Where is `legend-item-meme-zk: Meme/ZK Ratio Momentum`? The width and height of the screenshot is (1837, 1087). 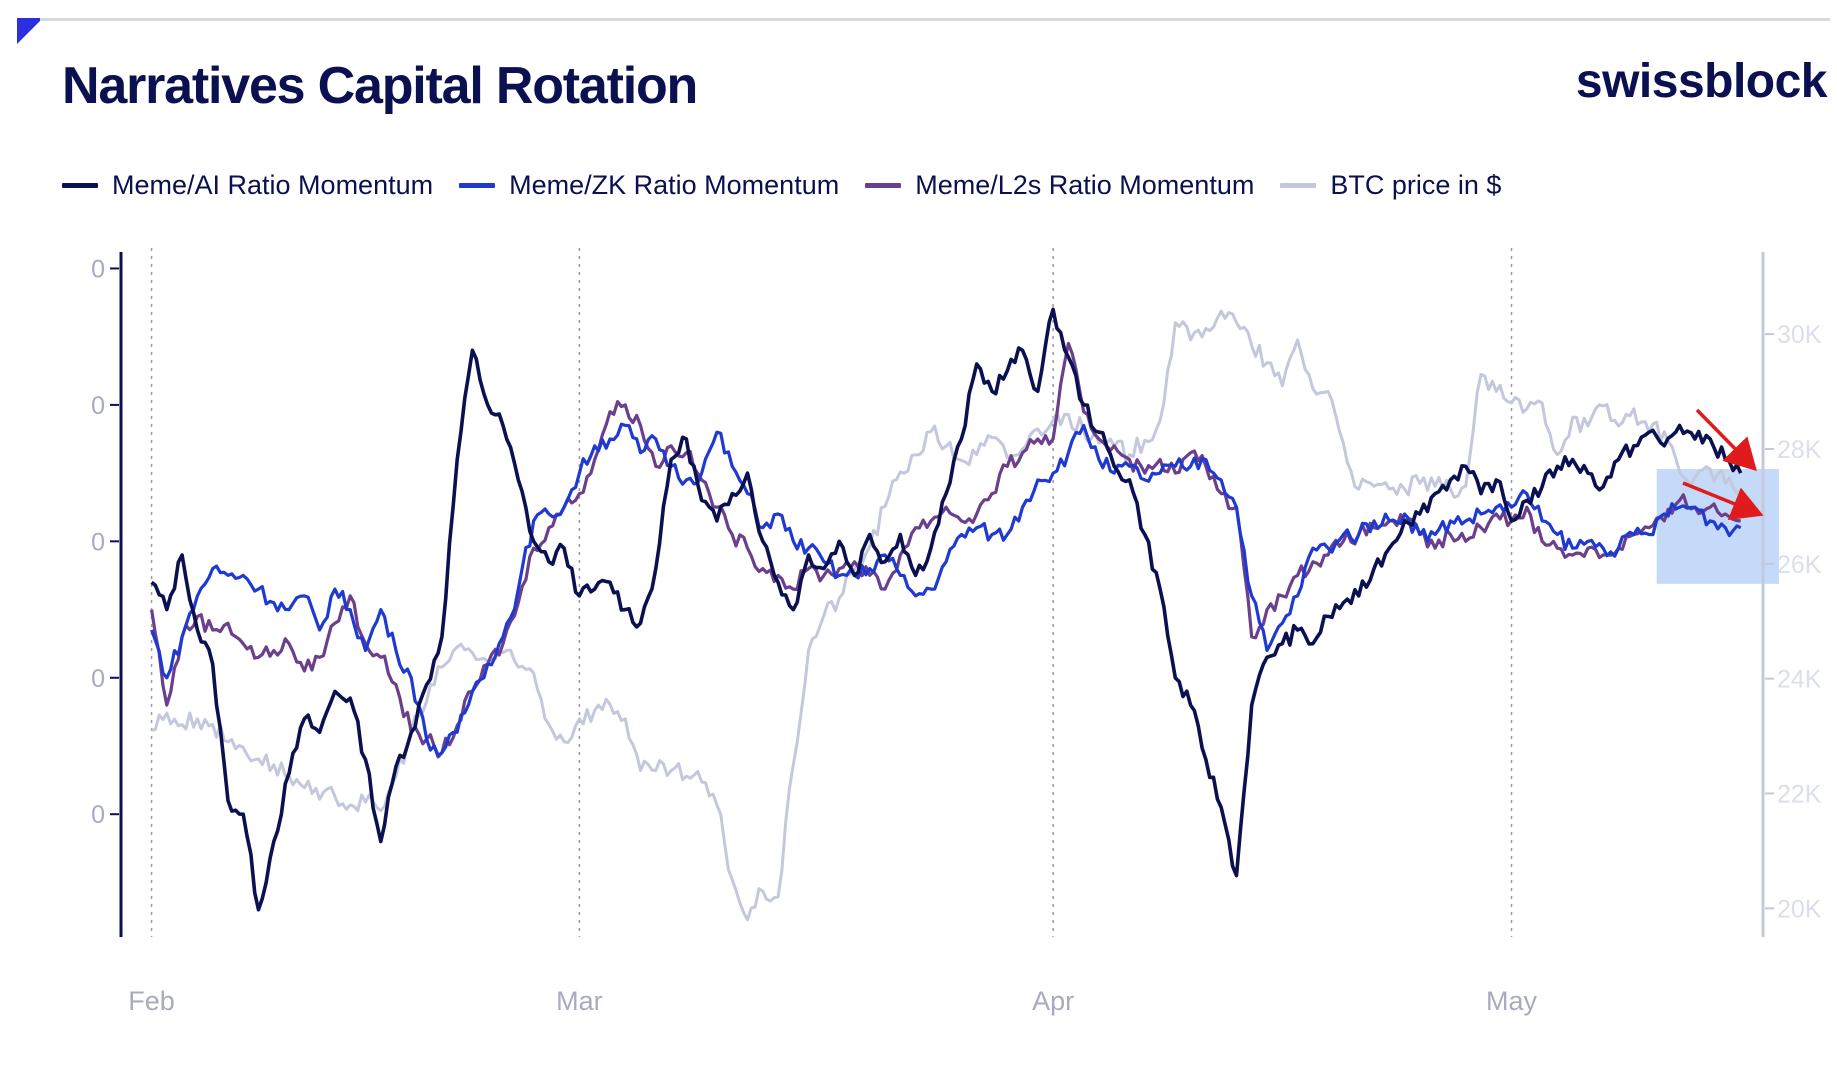 legend-item-meme-zk: Meme/ZK Ratio Momentum is located at coordinates (649, 185).